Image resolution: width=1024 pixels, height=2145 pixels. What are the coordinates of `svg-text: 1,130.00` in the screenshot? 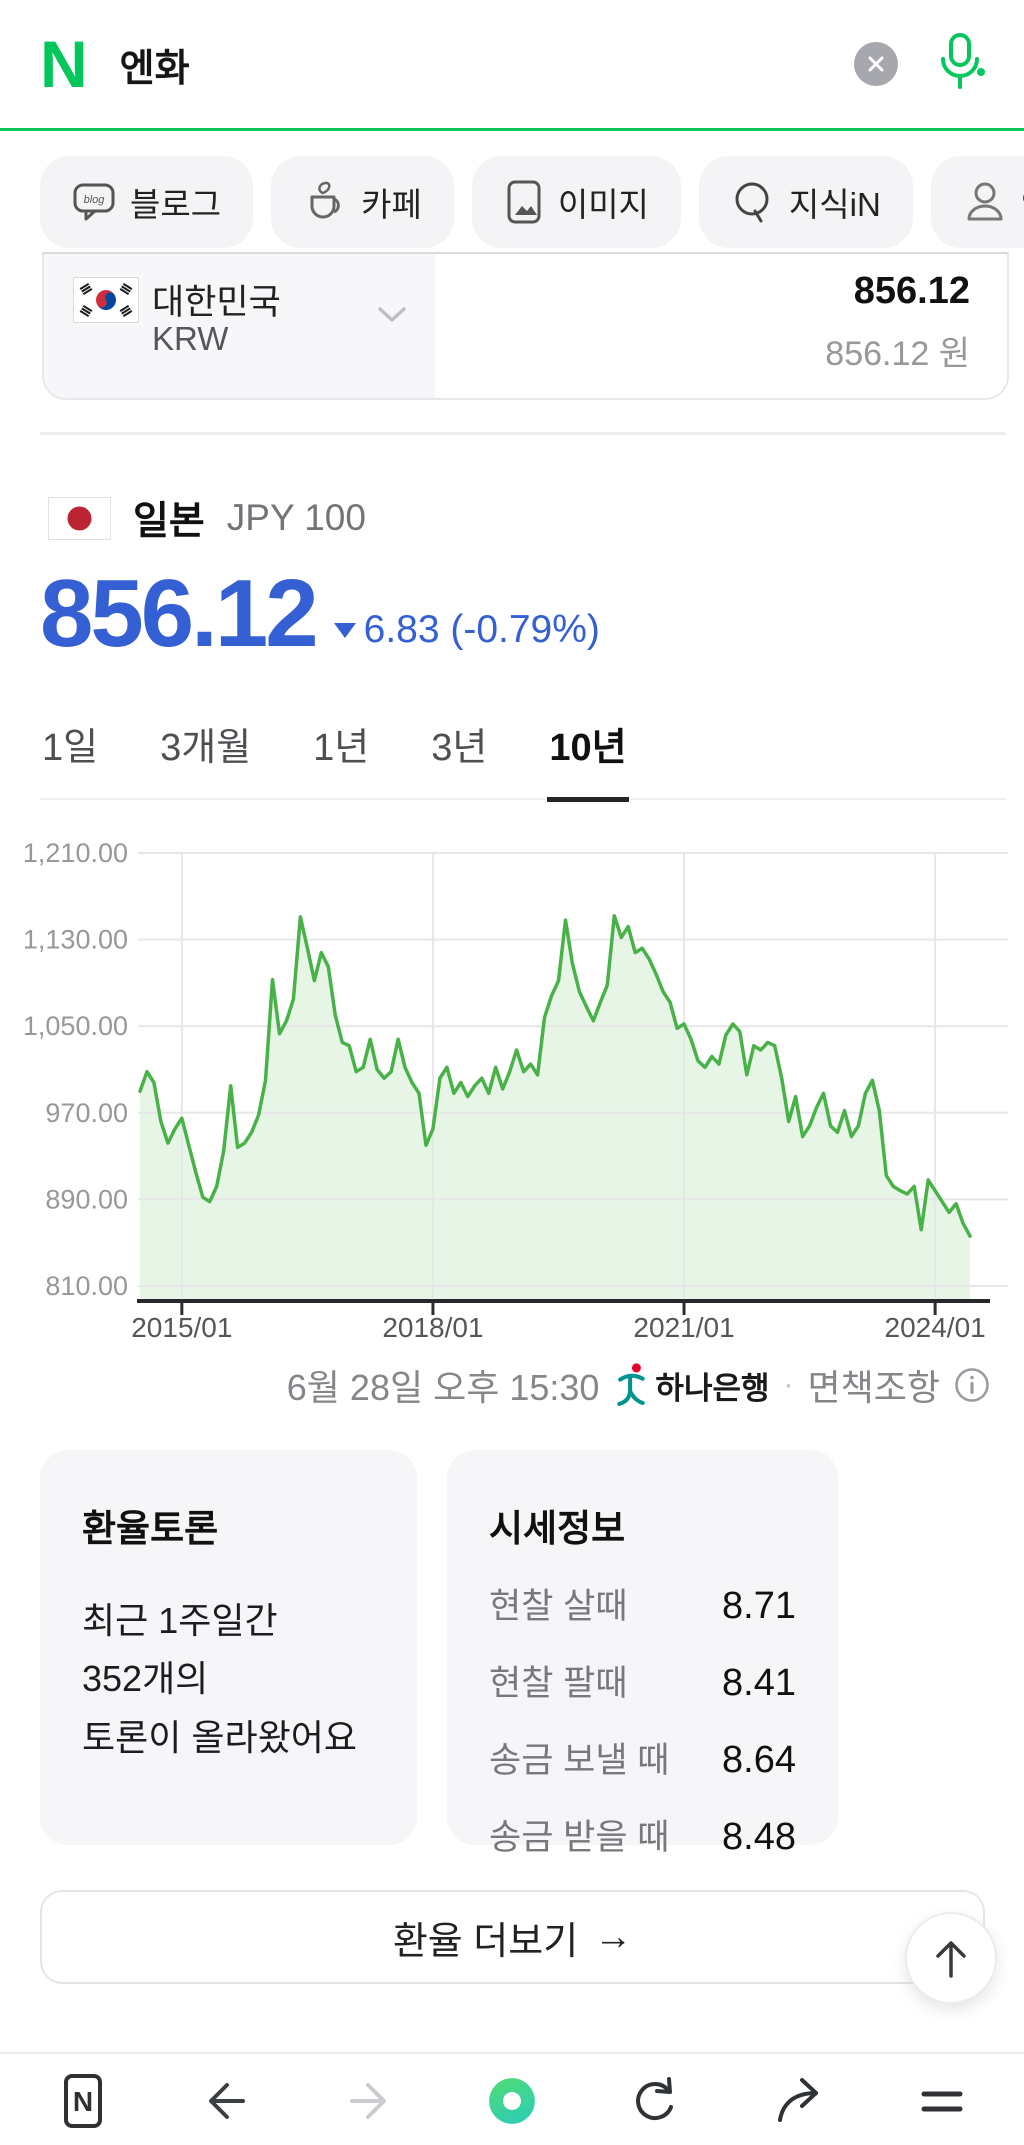 It's located at (75, 940).